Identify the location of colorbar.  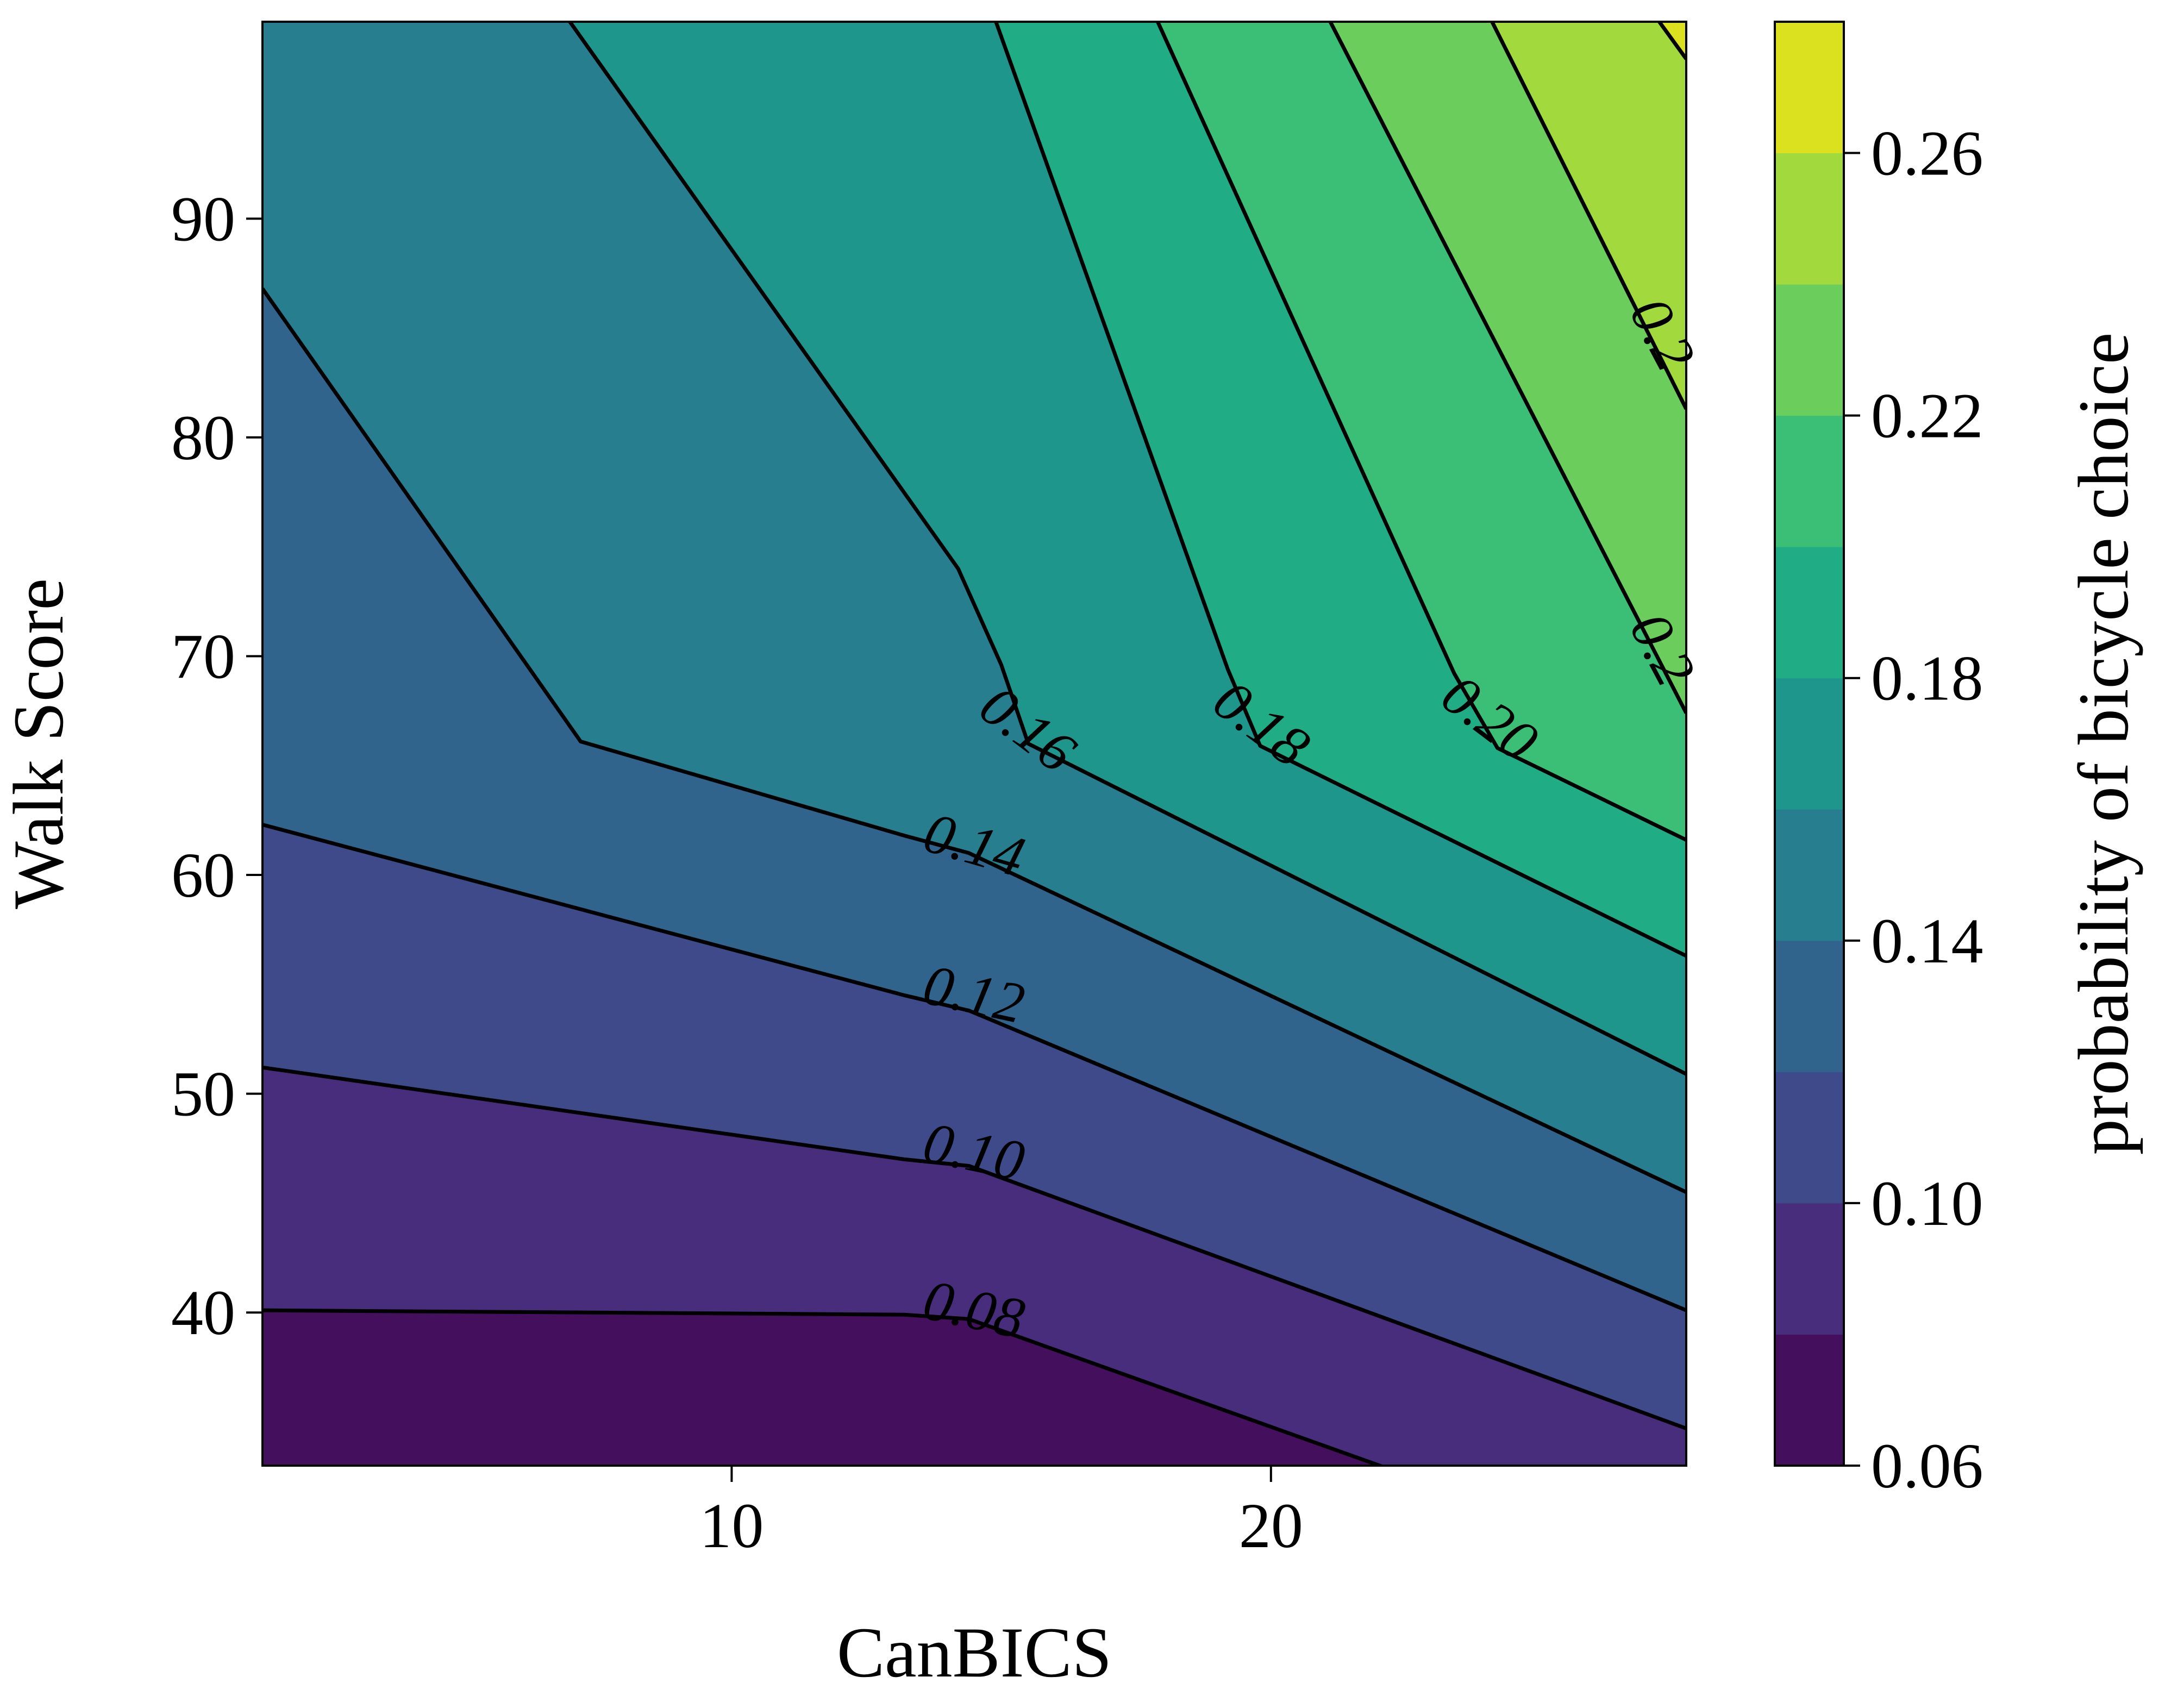
(1809, 744).